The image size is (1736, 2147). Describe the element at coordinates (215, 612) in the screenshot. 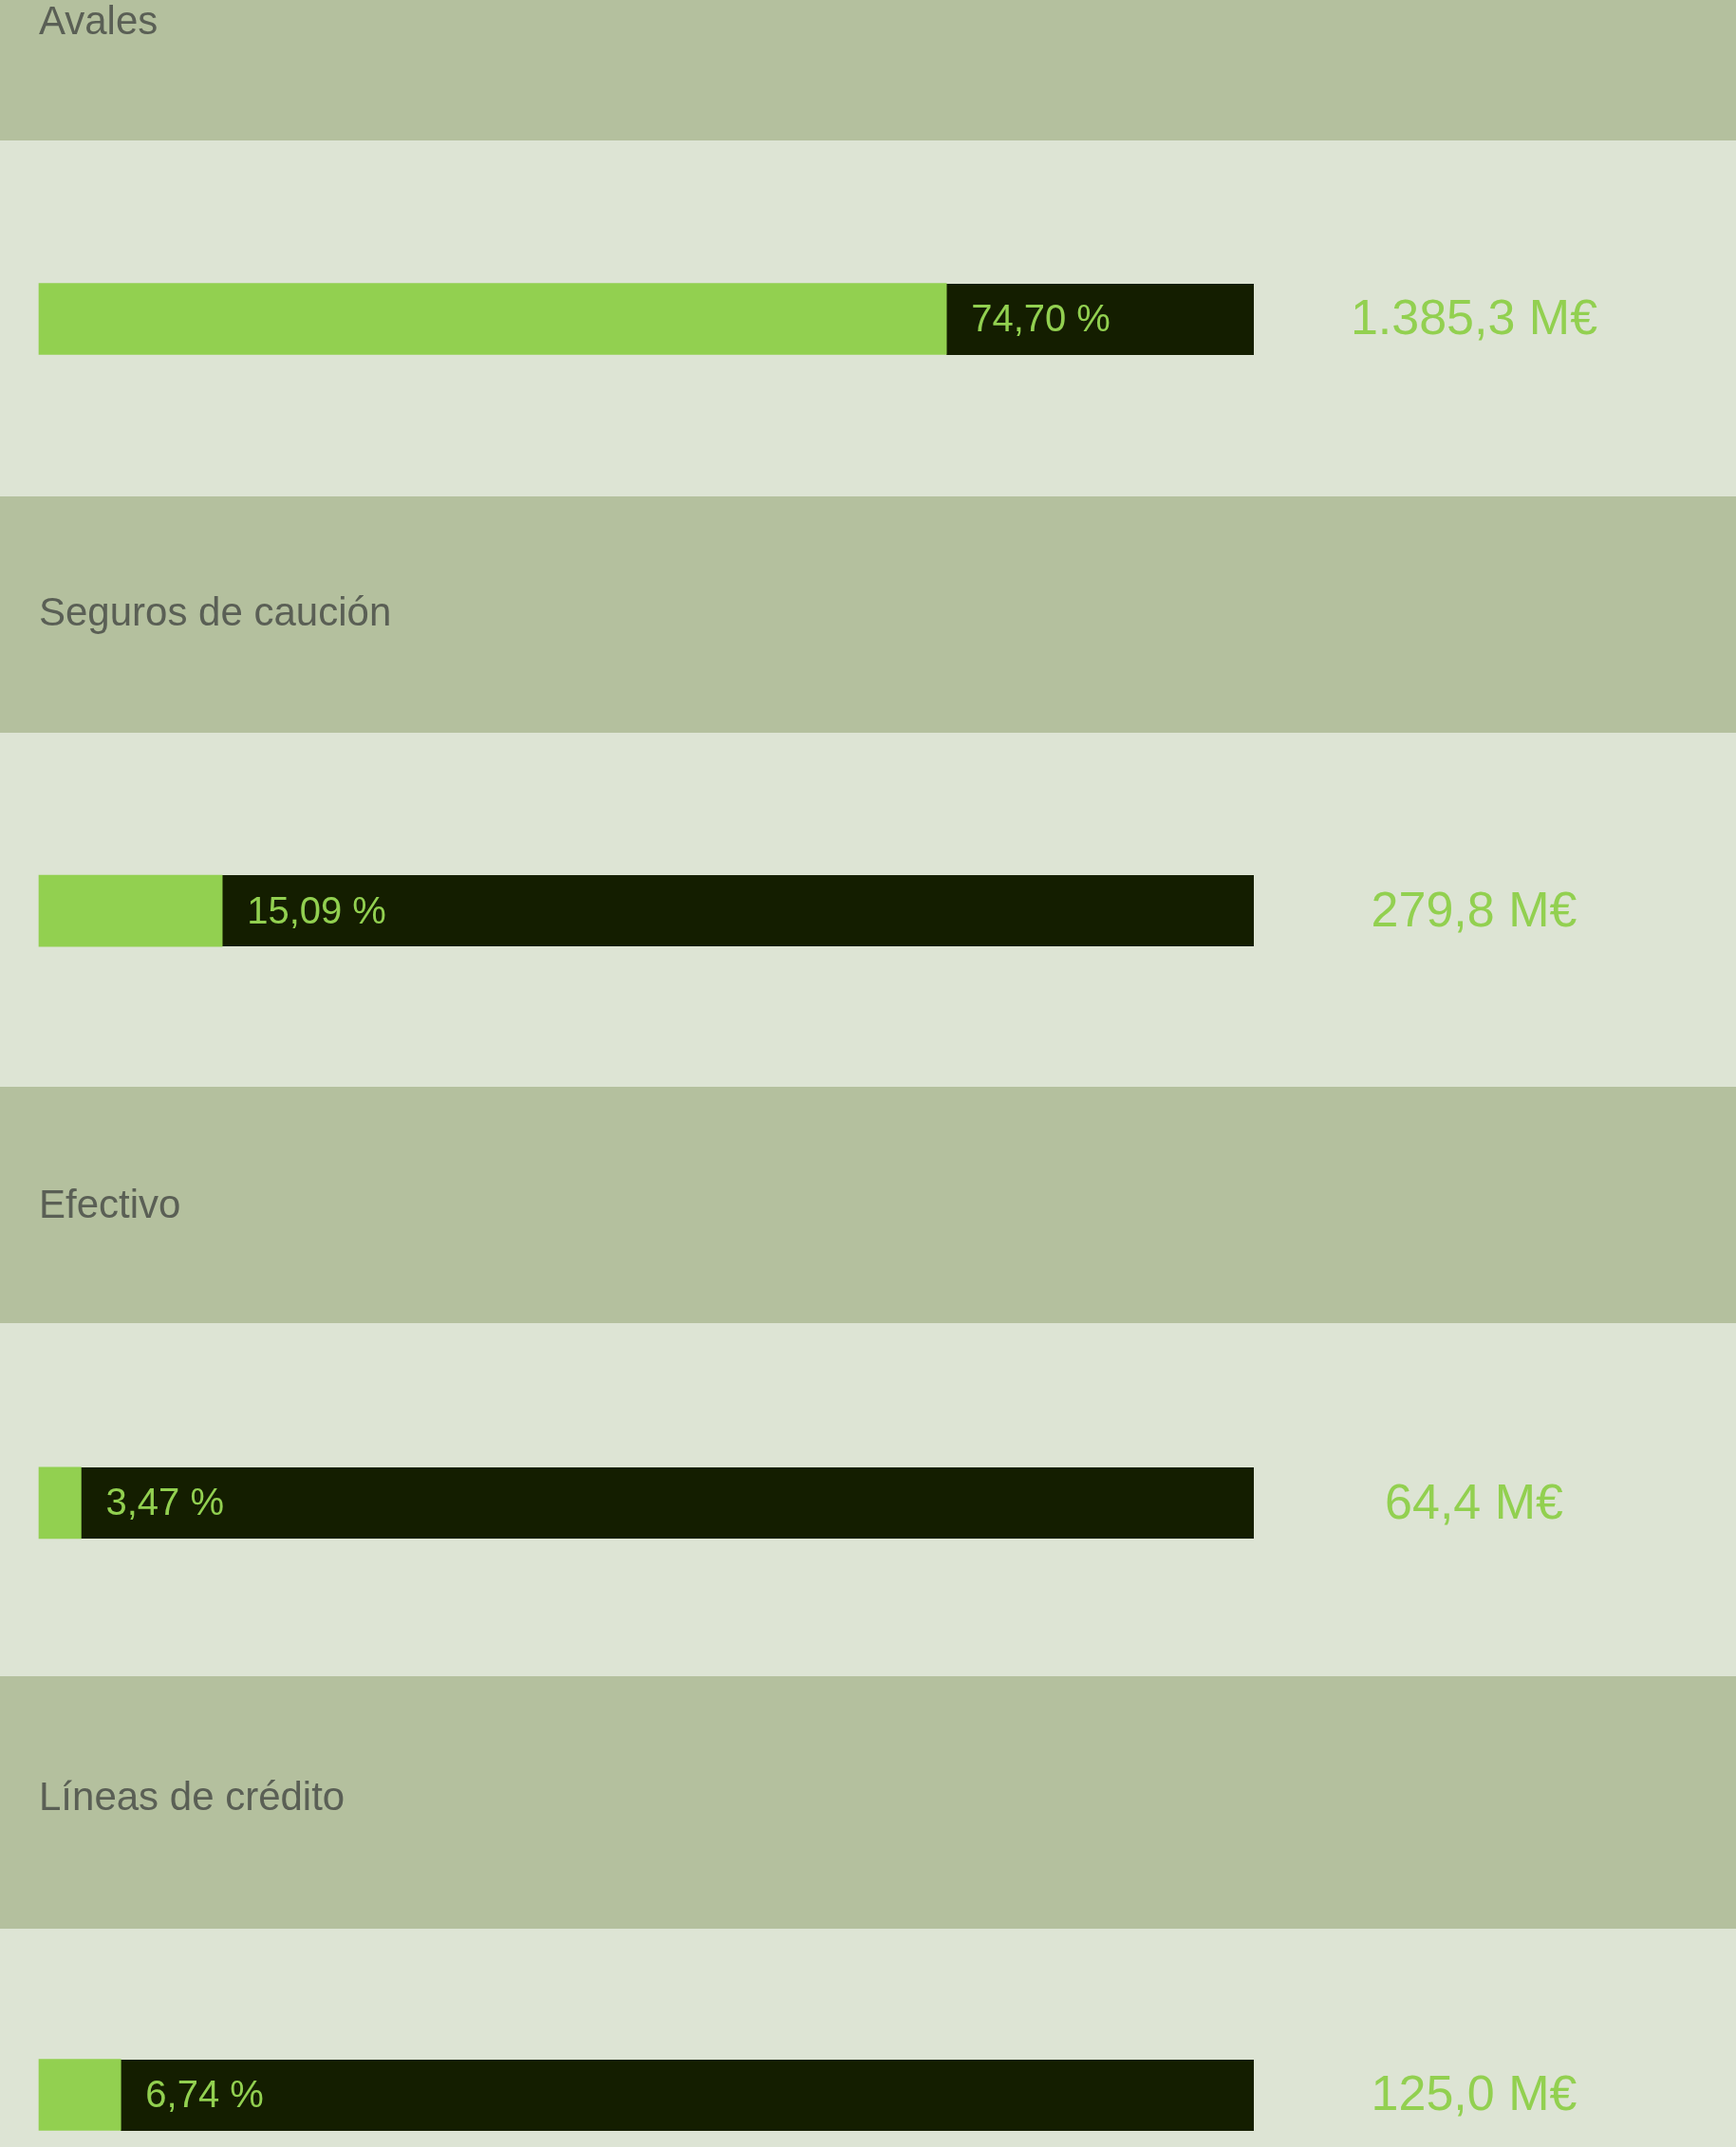

I see `y-tick-label: Seguros de caución` at that location.